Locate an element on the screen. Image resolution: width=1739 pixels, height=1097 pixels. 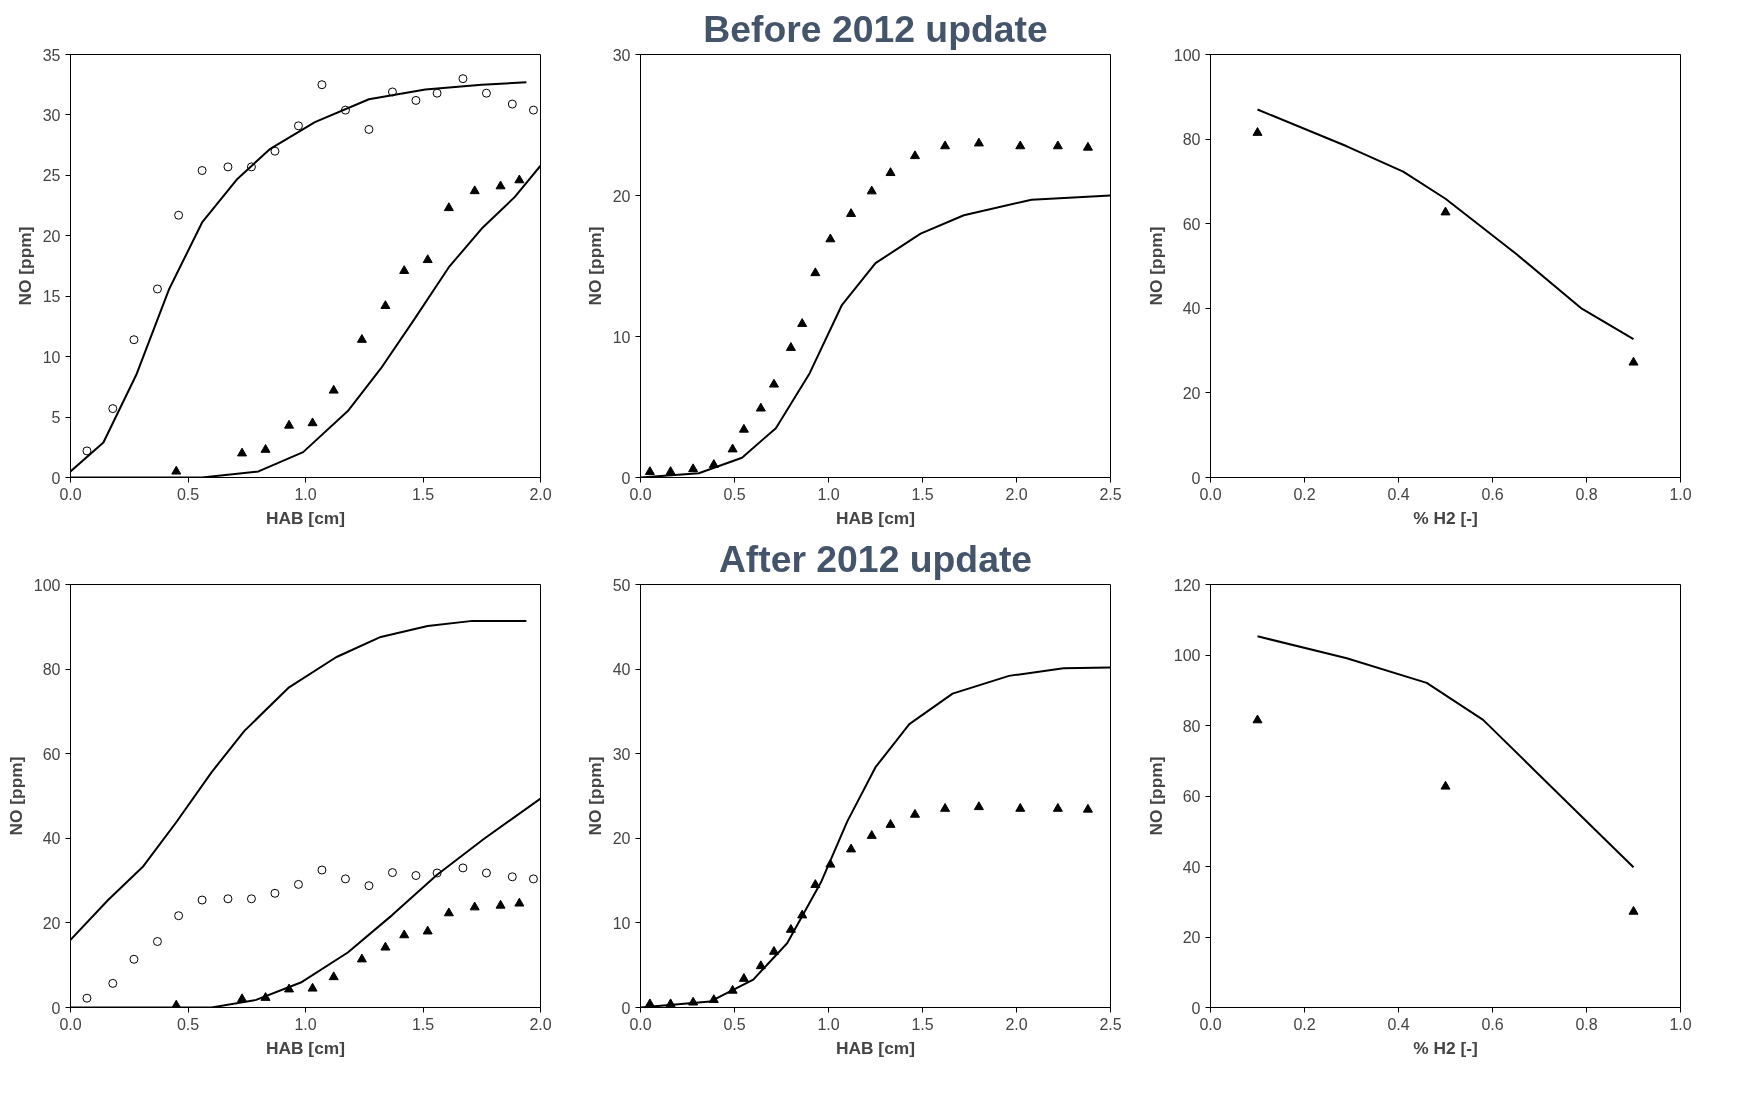
y-tick-label: 15 is located at coordinates (51, 297).